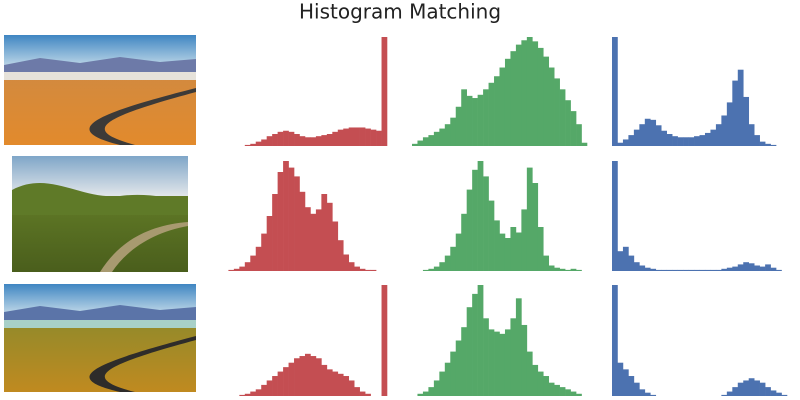 The width and height of the screenshot is (800, 400). I want to click on matched-image, so click(100, 338).